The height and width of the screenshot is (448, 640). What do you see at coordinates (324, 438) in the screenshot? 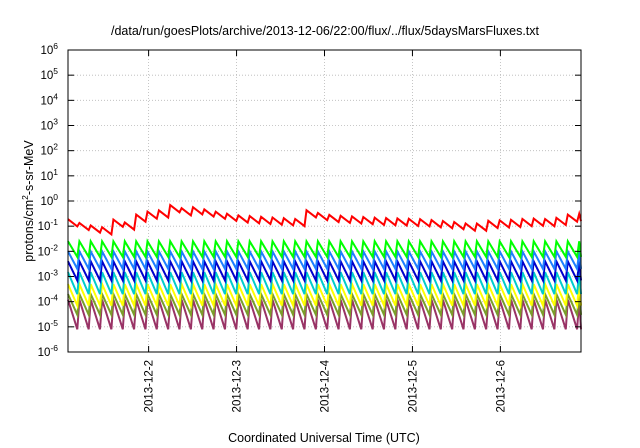
I see `x-axis-label: Coordinated Universal Time (UTC)` at bounding box center [324, 438].